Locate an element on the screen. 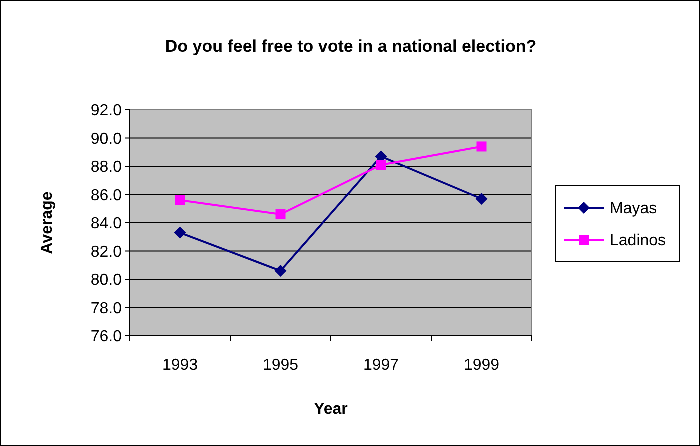 Image resolution: width=700 pixels, height=446 pixels. y-tick-label: 78.0 is located at coordinates (106, 309).